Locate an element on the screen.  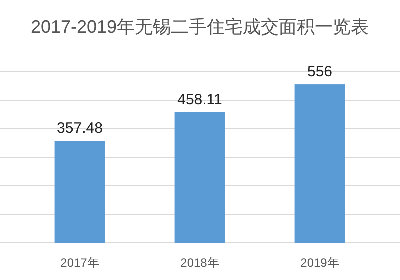
x-tick-label: 2018年 is located at coordinates (200, 263).